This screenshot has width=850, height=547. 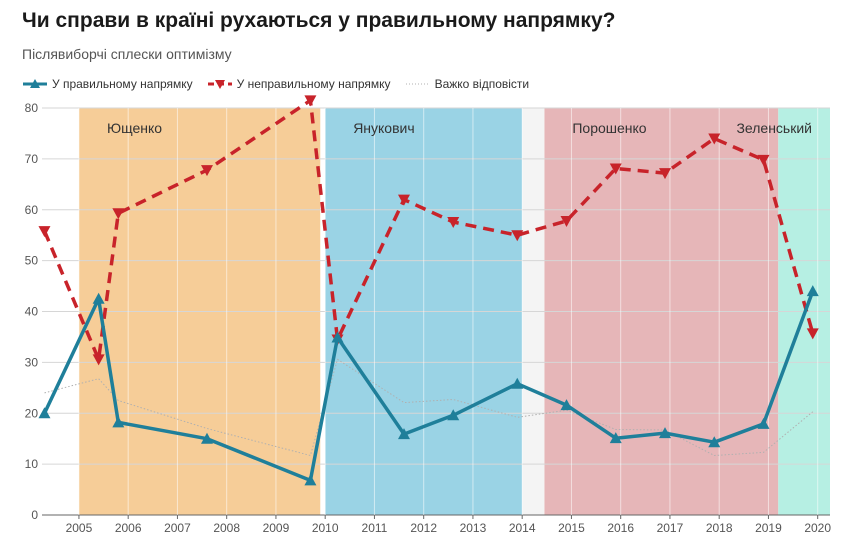 What do you see at coordinates (417, 84) in the screenshot?
I see `legend-marker-hard` at bounding box center [417, 84].